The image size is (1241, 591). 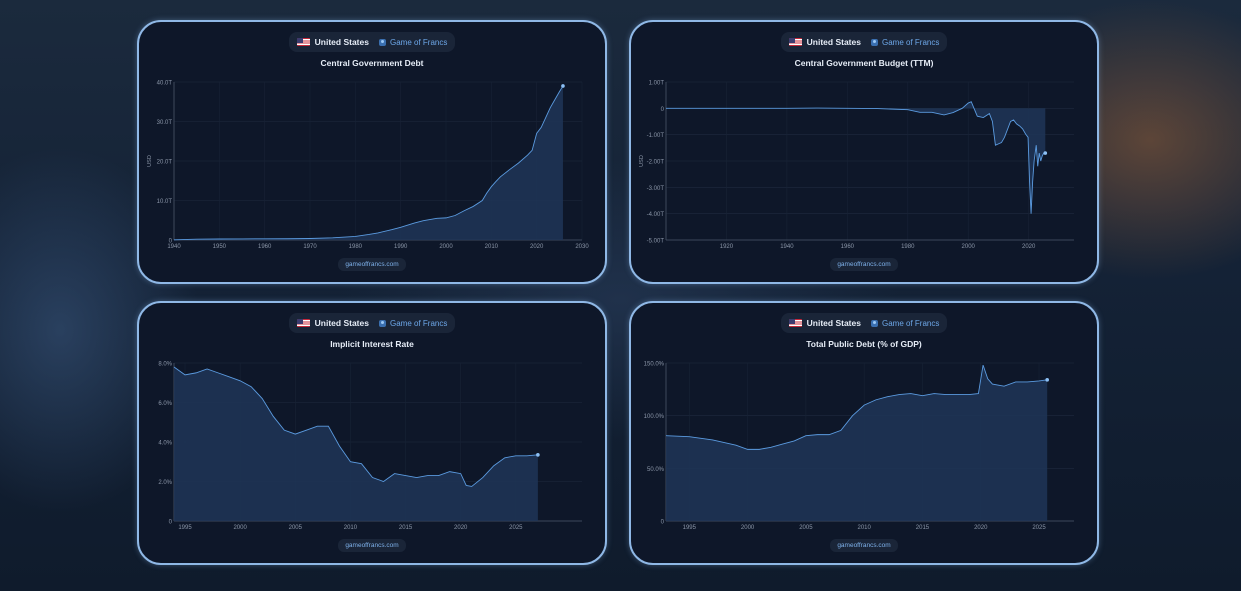 I want to click on y-tick-label: 30.0T, so click(x=165, y=123).